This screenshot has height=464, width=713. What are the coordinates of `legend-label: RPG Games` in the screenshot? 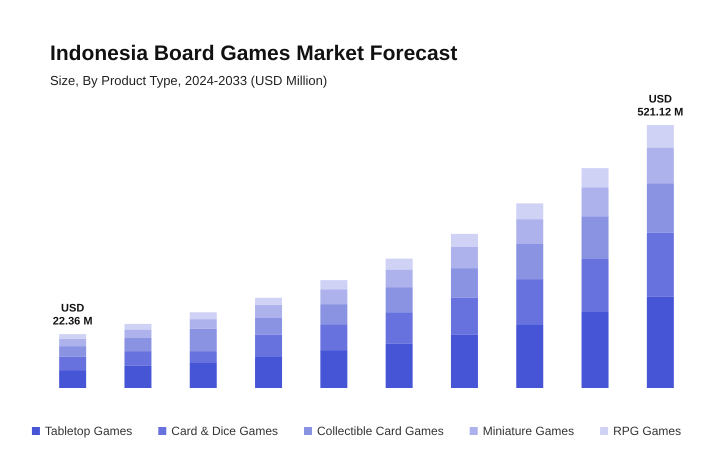 It's located at (647, 431).